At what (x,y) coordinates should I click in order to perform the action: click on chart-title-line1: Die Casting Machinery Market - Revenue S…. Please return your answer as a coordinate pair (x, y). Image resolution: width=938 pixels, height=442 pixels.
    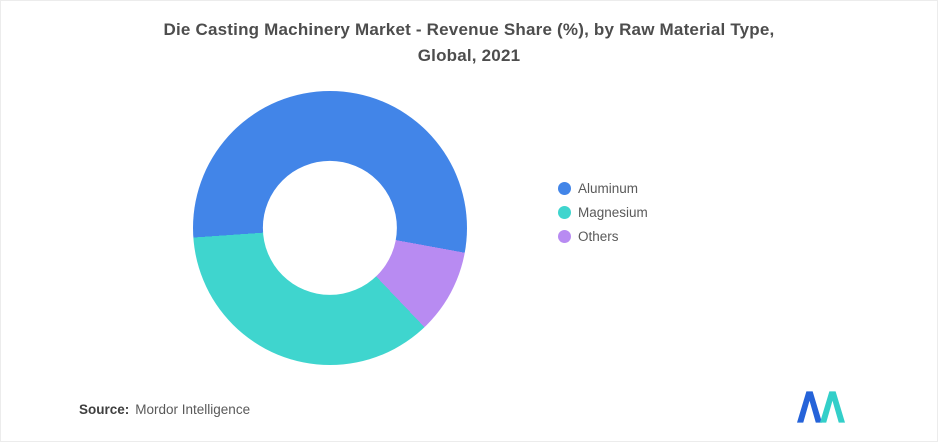
    Looking at the image, I should click on (469, 29).